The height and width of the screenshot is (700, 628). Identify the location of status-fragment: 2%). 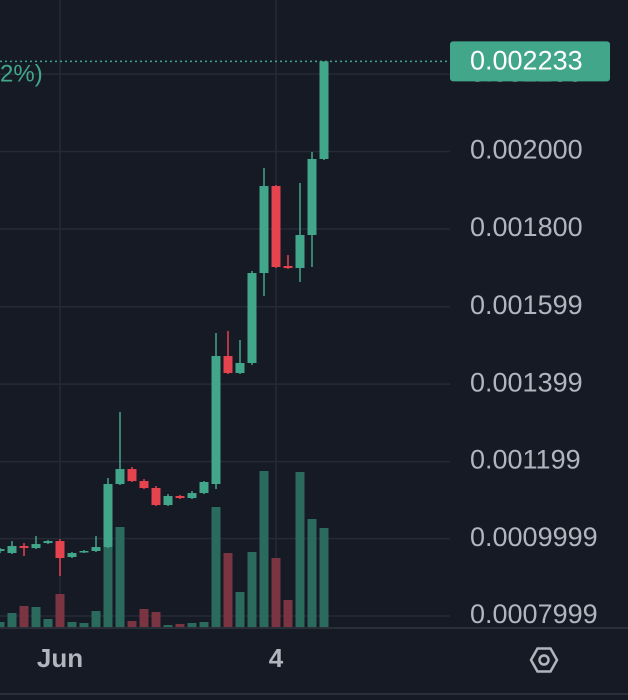
(21, 73).